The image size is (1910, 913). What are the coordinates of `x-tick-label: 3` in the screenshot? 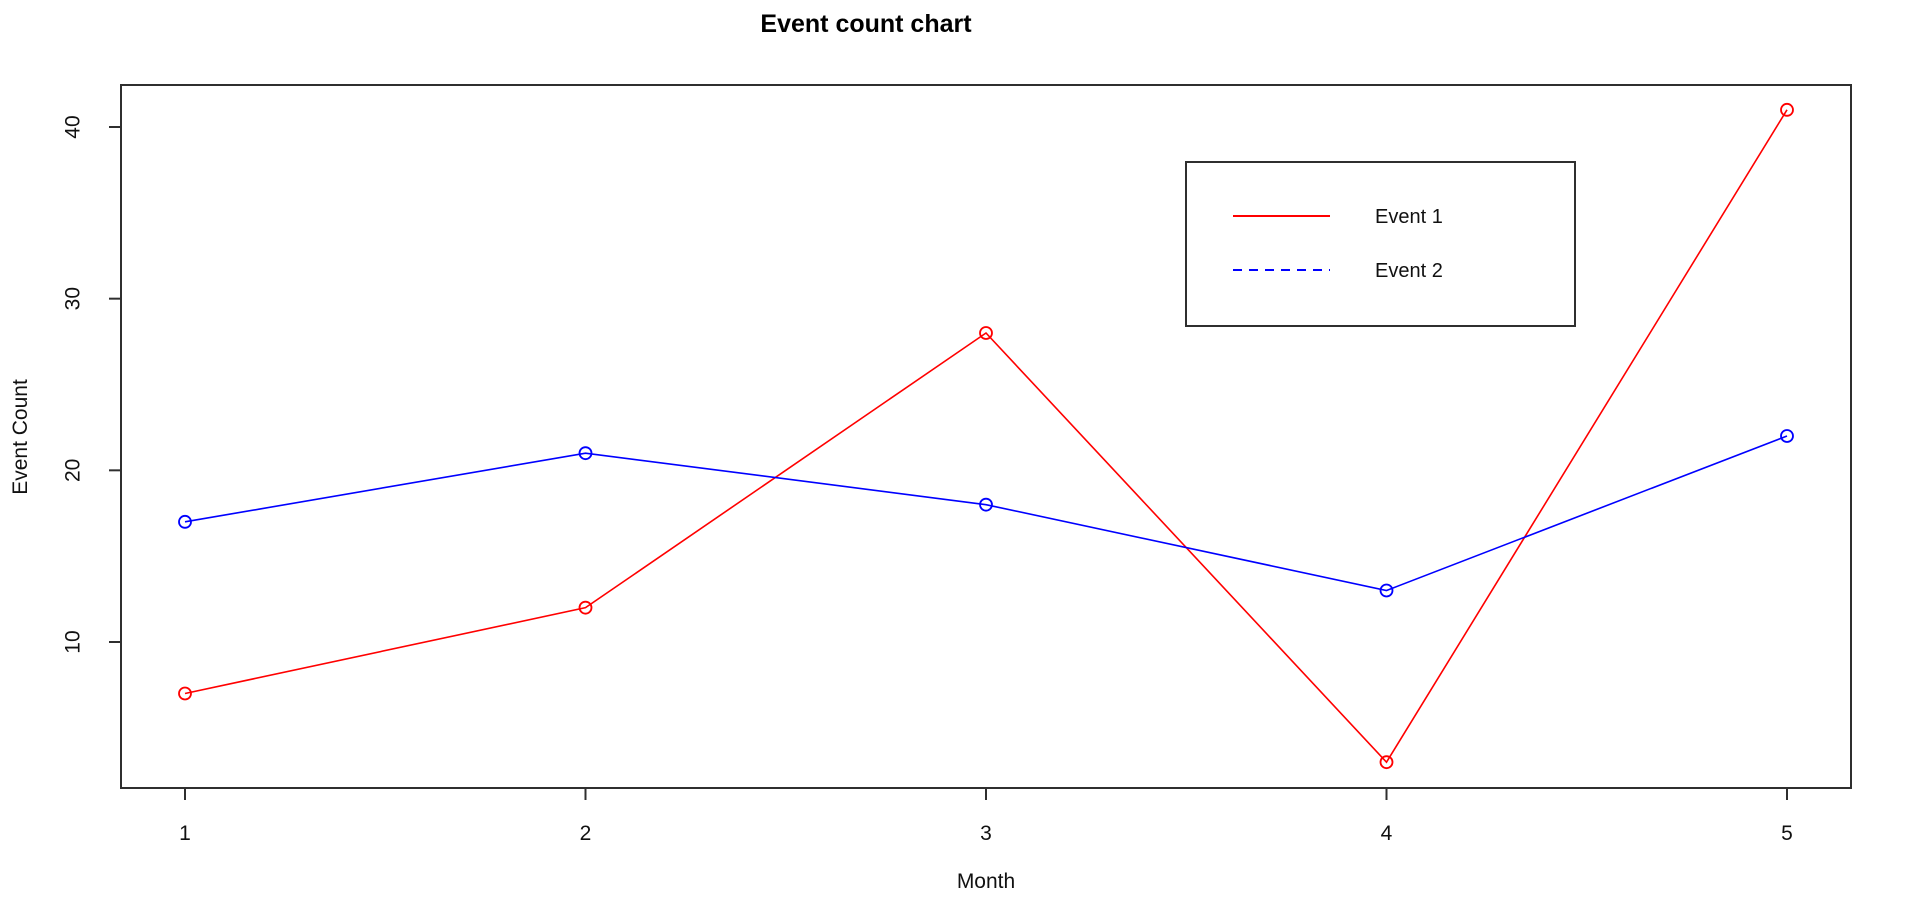 It's located at (986, 833).